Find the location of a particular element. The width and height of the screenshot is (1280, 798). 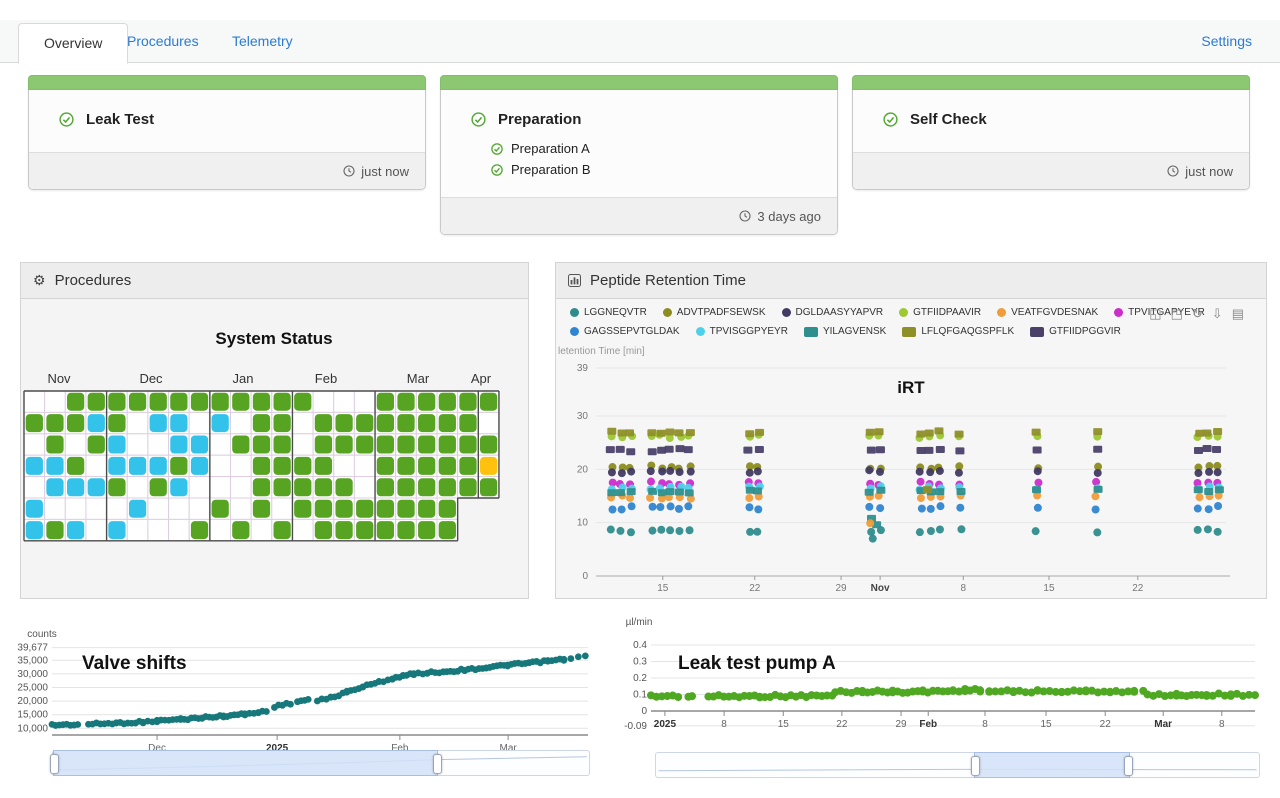

svg-text: 25,000 is located at coordinates (32, 688).